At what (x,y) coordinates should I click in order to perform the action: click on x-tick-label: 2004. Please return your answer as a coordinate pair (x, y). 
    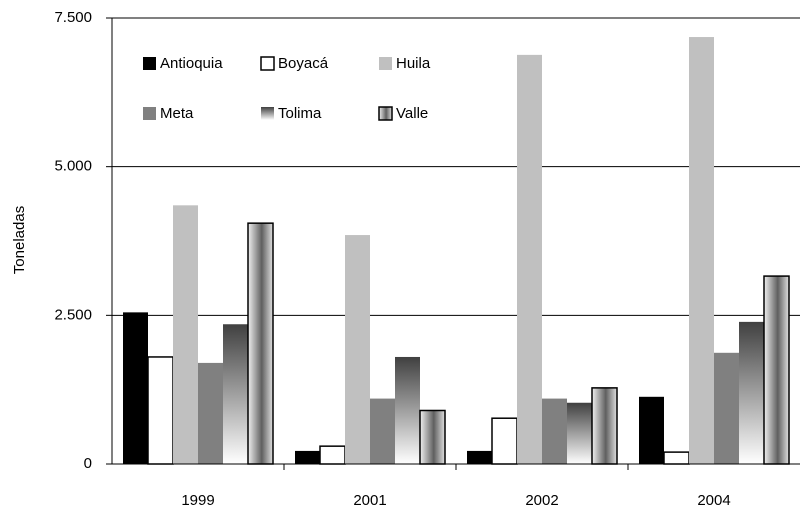
    Looking at the image, I should click on (713, 500).